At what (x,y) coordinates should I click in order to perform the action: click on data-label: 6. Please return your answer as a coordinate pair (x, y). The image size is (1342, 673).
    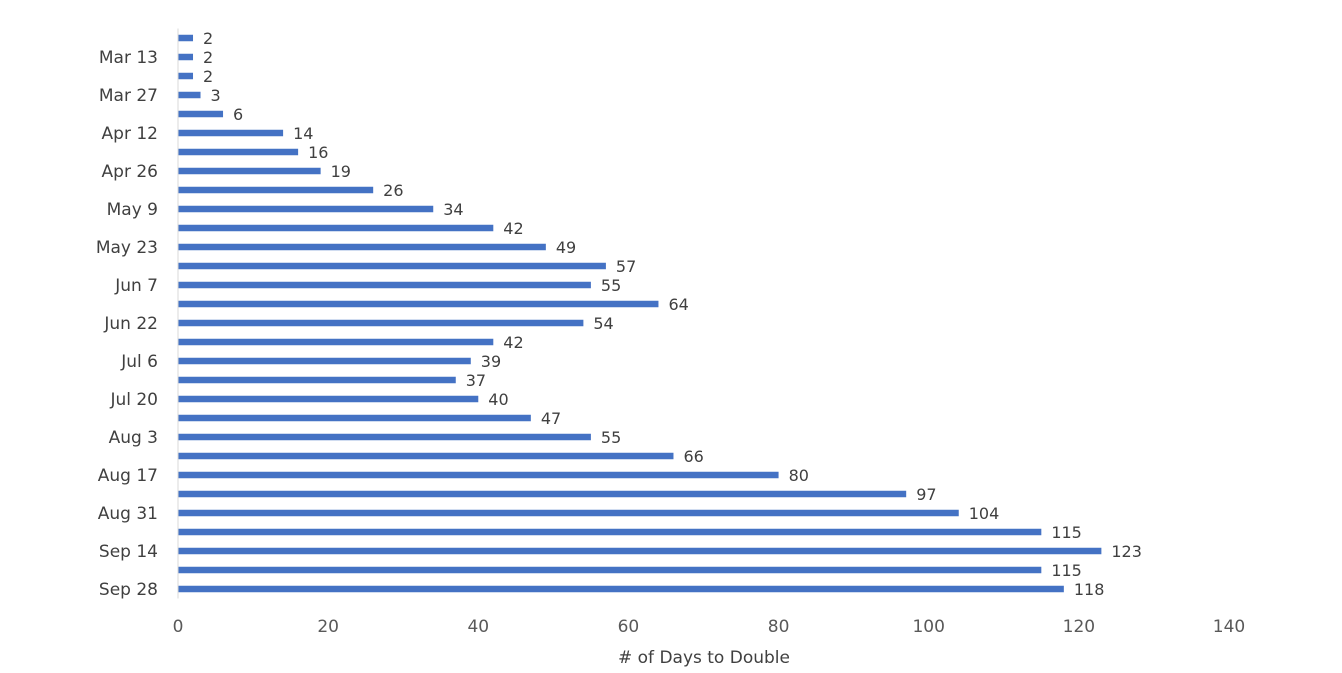
    Looking at the image, I should click on (238, 114).